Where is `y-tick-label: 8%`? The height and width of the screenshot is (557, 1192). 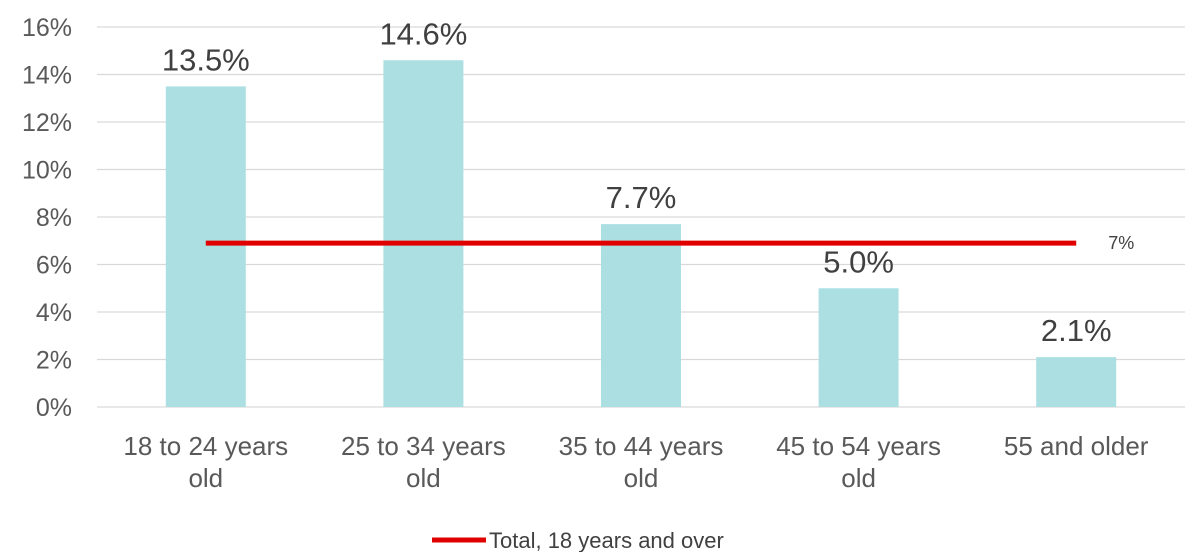 y-tick-label: 8% is located at coordinates (54, 218).